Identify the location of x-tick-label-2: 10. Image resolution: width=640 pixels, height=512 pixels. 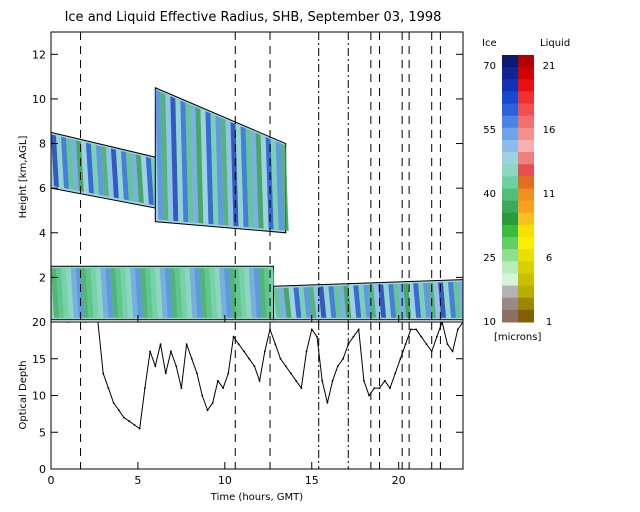
(225, 480).